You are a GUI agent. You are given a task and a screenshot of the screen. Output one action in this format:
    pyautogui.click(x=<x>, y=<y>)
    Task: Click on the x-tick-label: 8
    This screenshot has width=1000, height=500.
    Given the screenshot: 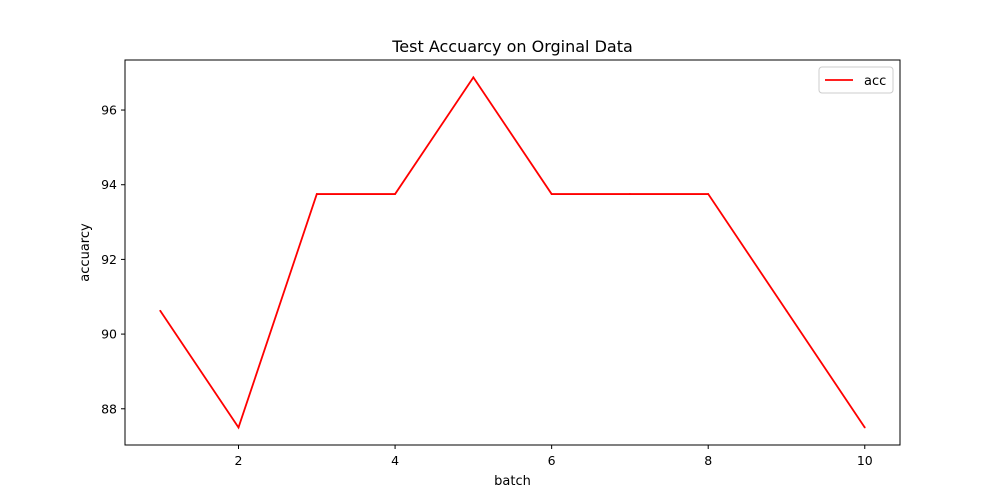 What is the action you would take?
    pyautogui.click(x=708, y=460)
    